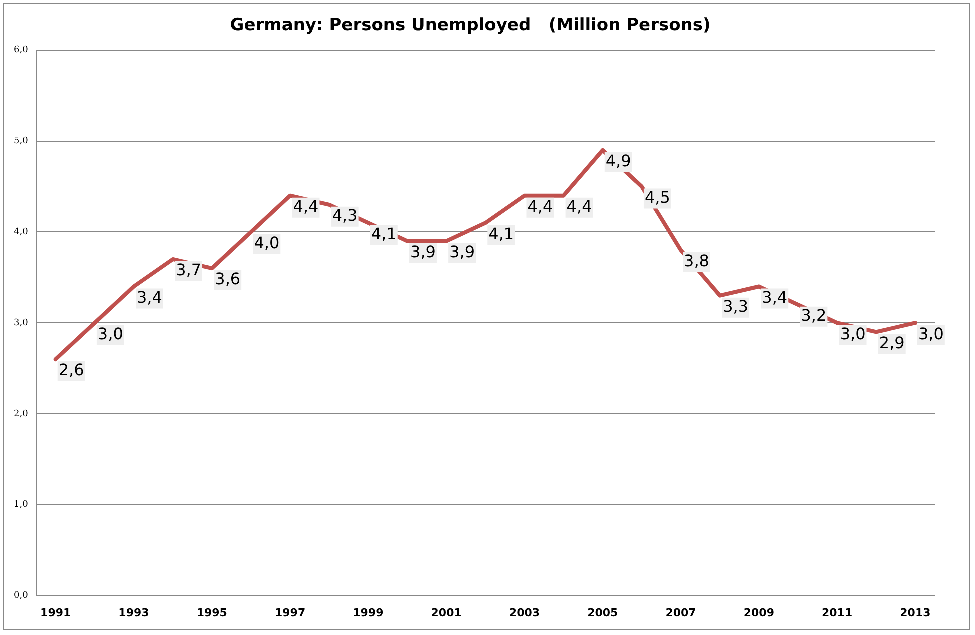  I want to click on data-label: 3,8, so click(697, 261).